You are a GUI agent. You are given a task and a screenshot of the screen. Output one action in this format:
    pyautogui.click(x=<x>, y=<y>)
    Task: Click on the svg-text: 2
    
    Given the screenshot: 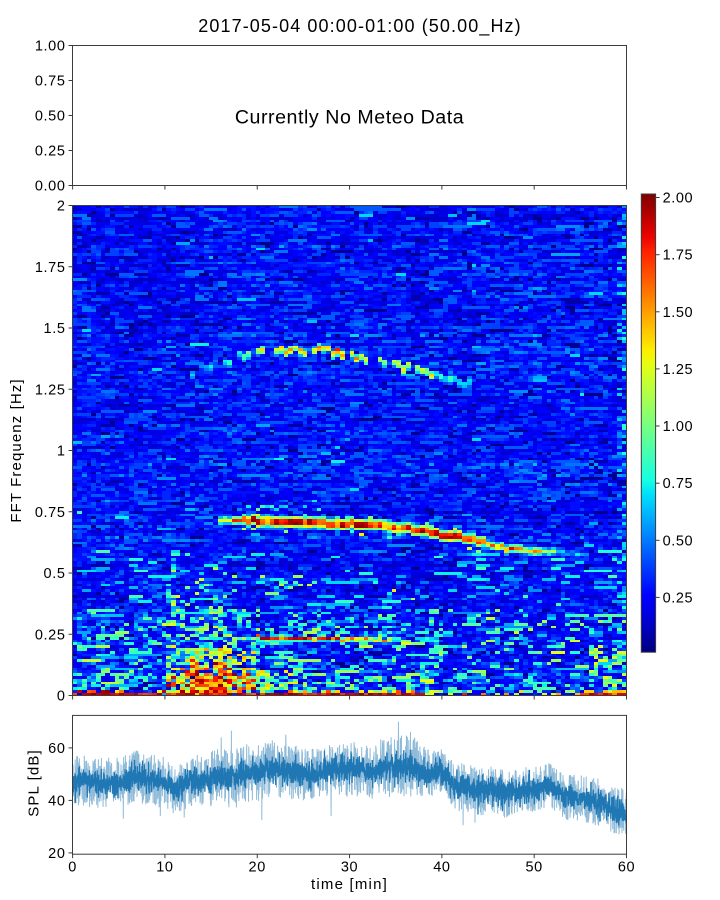 What is the action you would take?
    pyautogui.click(x=61, y=207)
    